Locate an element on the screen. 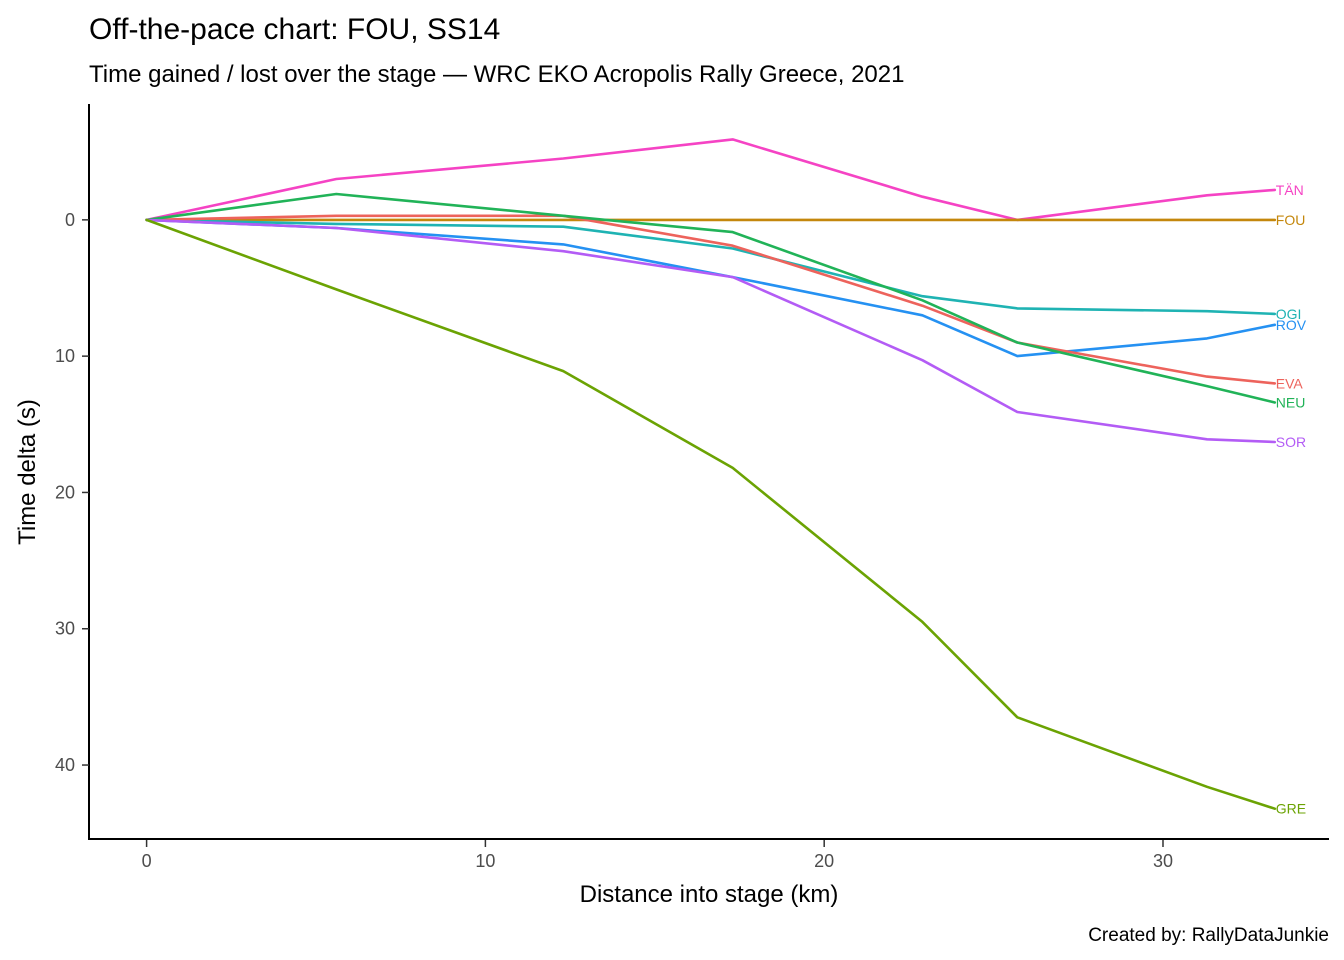 The width and height of the screenshot is (1344, 960). series-line-rov is located at coordinates (711, 288).